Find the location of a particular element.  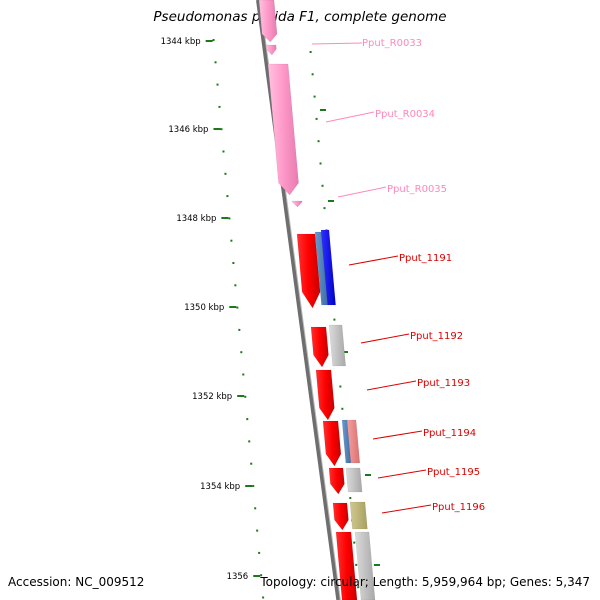

gene-label: Pput_1194 is located at coordinates (449, 433).